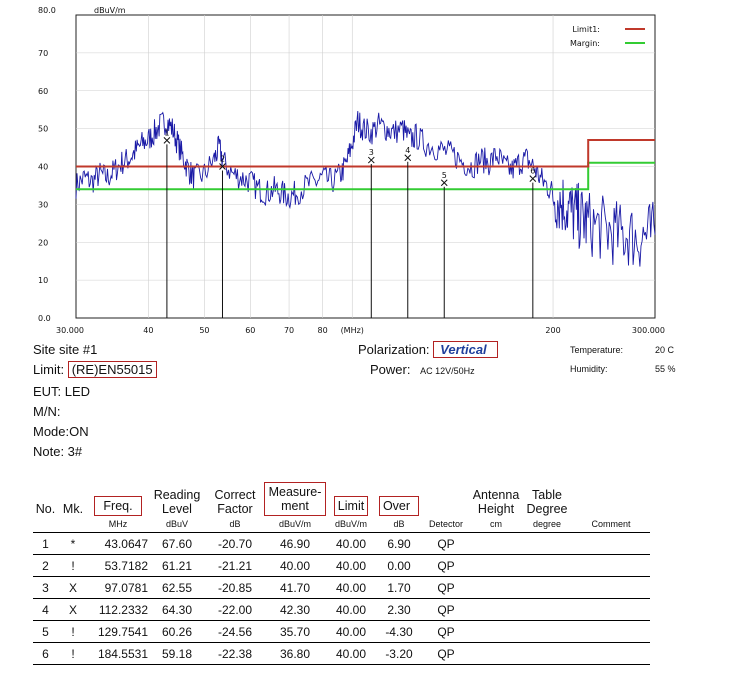 Image resolution: width=733 pixels, height=675 pixels. I want to click on table-cell: 1.70, so click(399, 587).